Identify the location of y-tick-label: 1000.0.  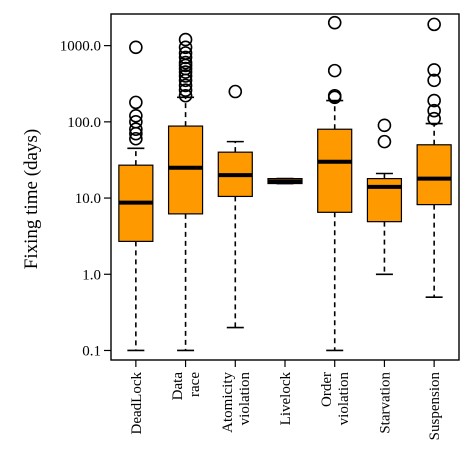
(80, 47).